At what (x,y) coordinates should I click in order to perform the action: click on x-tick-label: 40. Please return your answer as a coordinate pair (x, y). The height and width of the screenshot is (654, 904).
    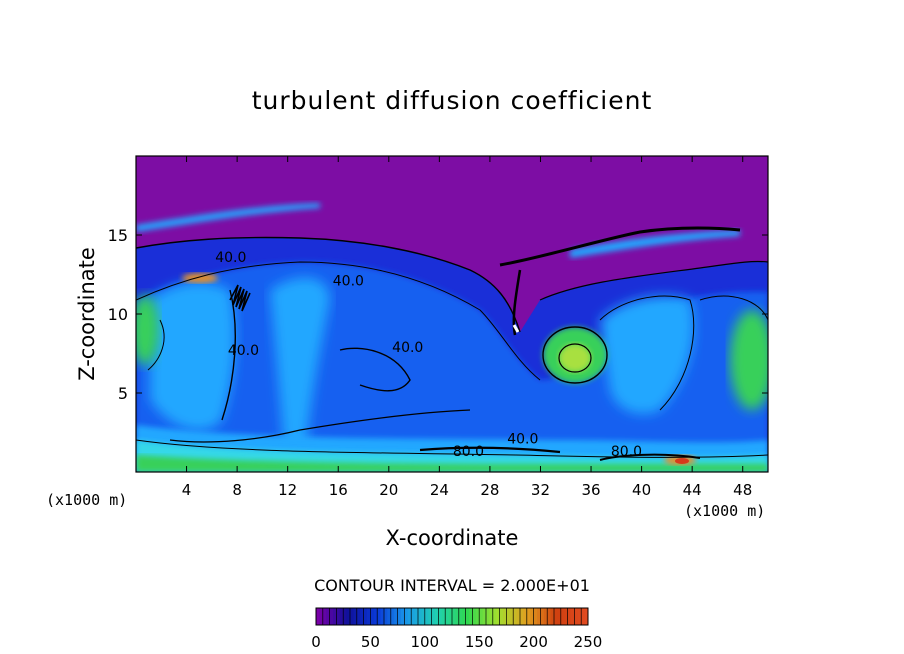
    Looking at the image, I should click on (641, 490).